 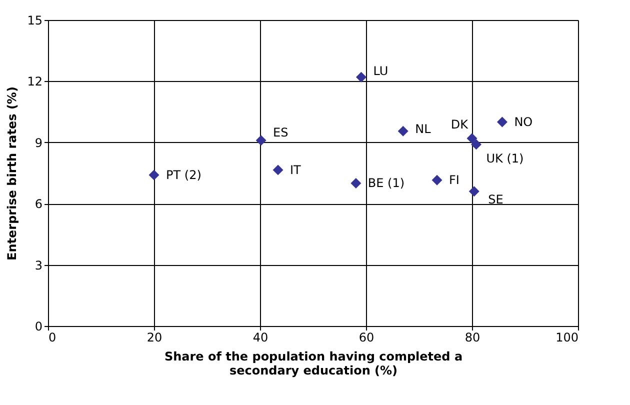 What do you see at coordinates (260, 337) in the screenshot?
I see `x-tick-label: 40` at bounding box center [260, 337].